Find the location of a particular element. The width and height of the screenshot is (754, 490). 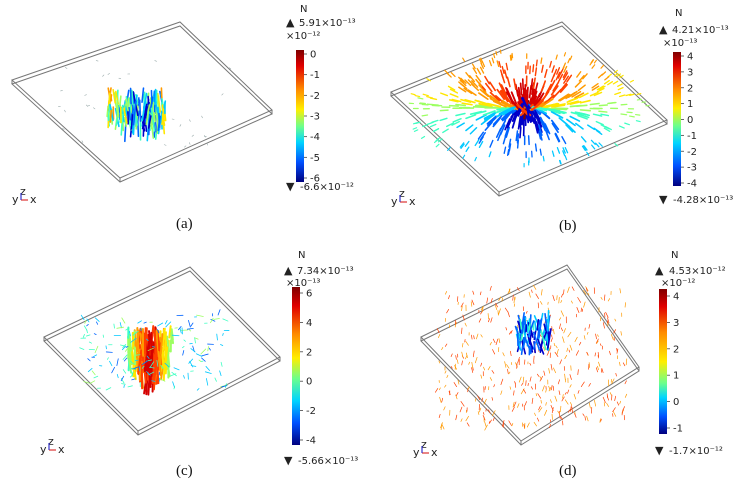

colorbar-tick-label: 4 is located at coordinates (309, 323).